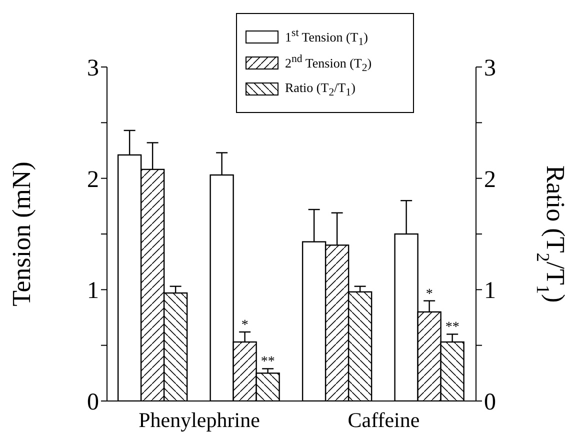 This screenshot has width=565, height=432. I want to click on y-tick-label: 1, so click(93, 291).